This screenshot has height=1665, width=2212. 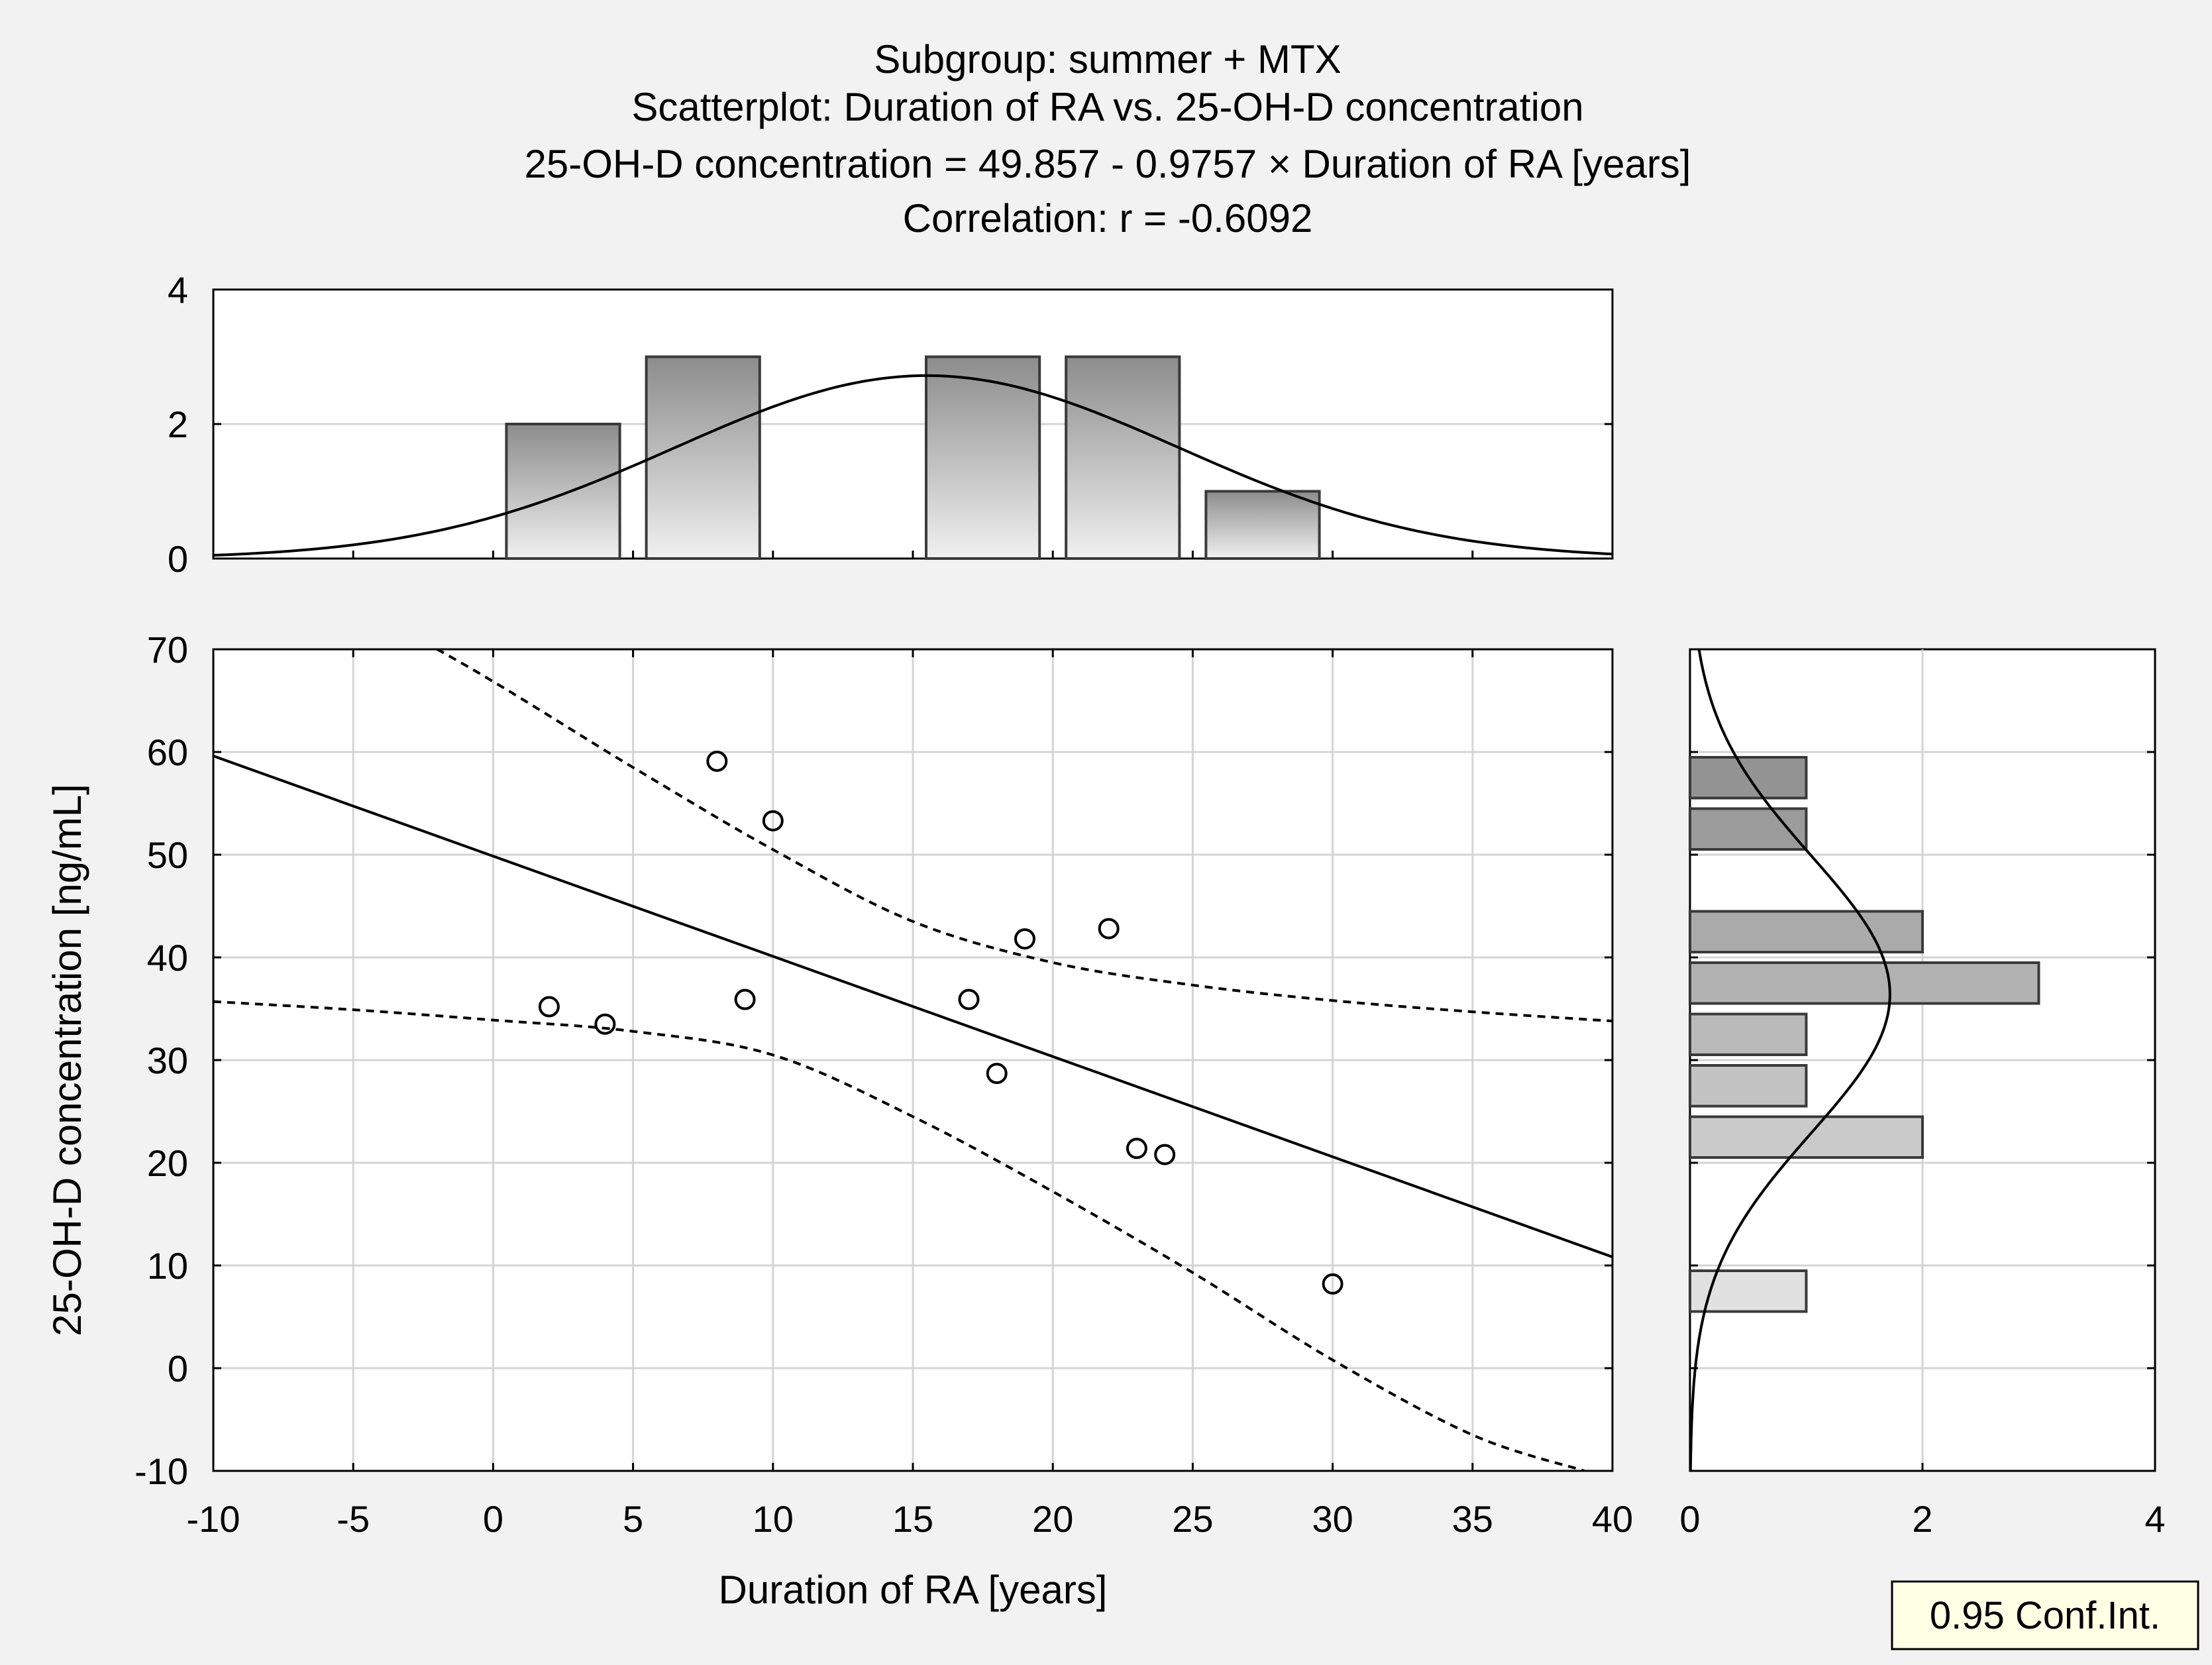 What do you see at coordinates (1052, 1519) in the screenshot?
I see `x-tick-label: 20` at bounding box center [1052, 1519].